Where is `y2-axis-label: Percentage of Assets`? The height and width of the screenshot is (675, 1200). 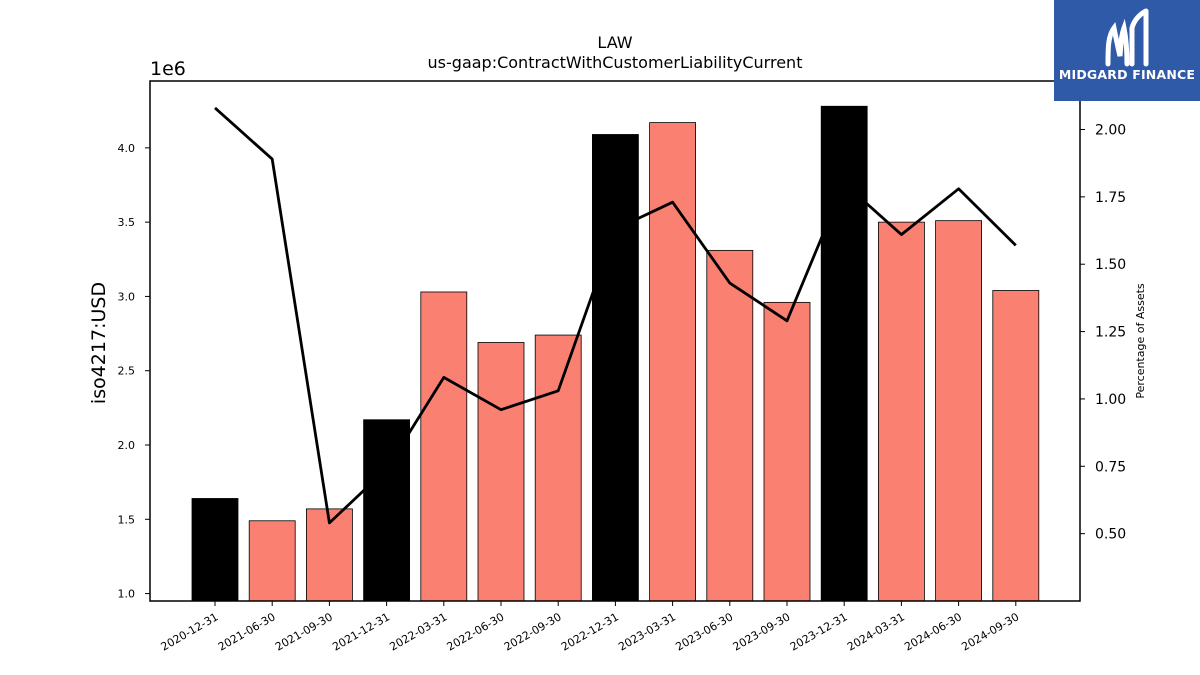
y2-axis-label: Percentage of Assets is located at coordinates (1140, 341).